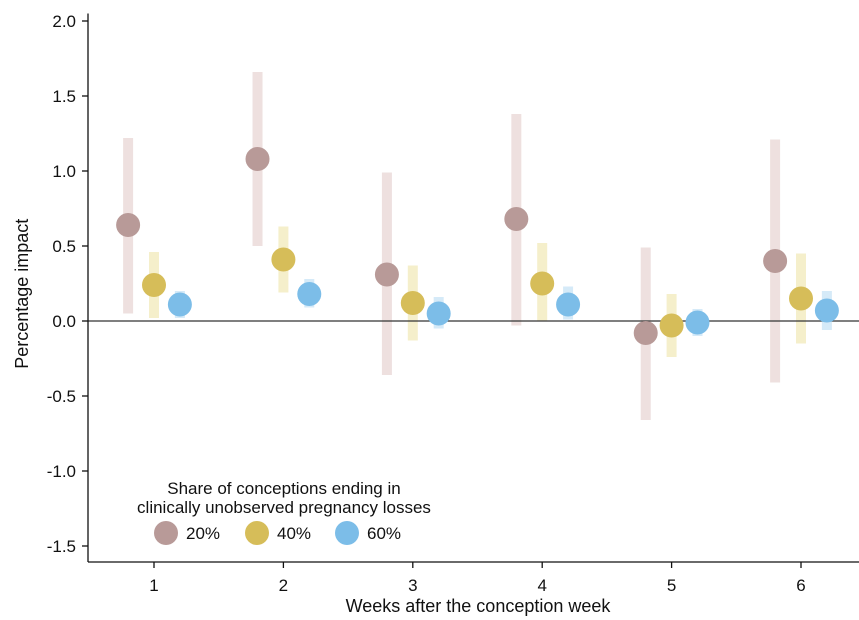 This screenshot has width=859, height=620. I want to click on legend-title-line-1: Share of conceptions ending in, so click(283, 488).